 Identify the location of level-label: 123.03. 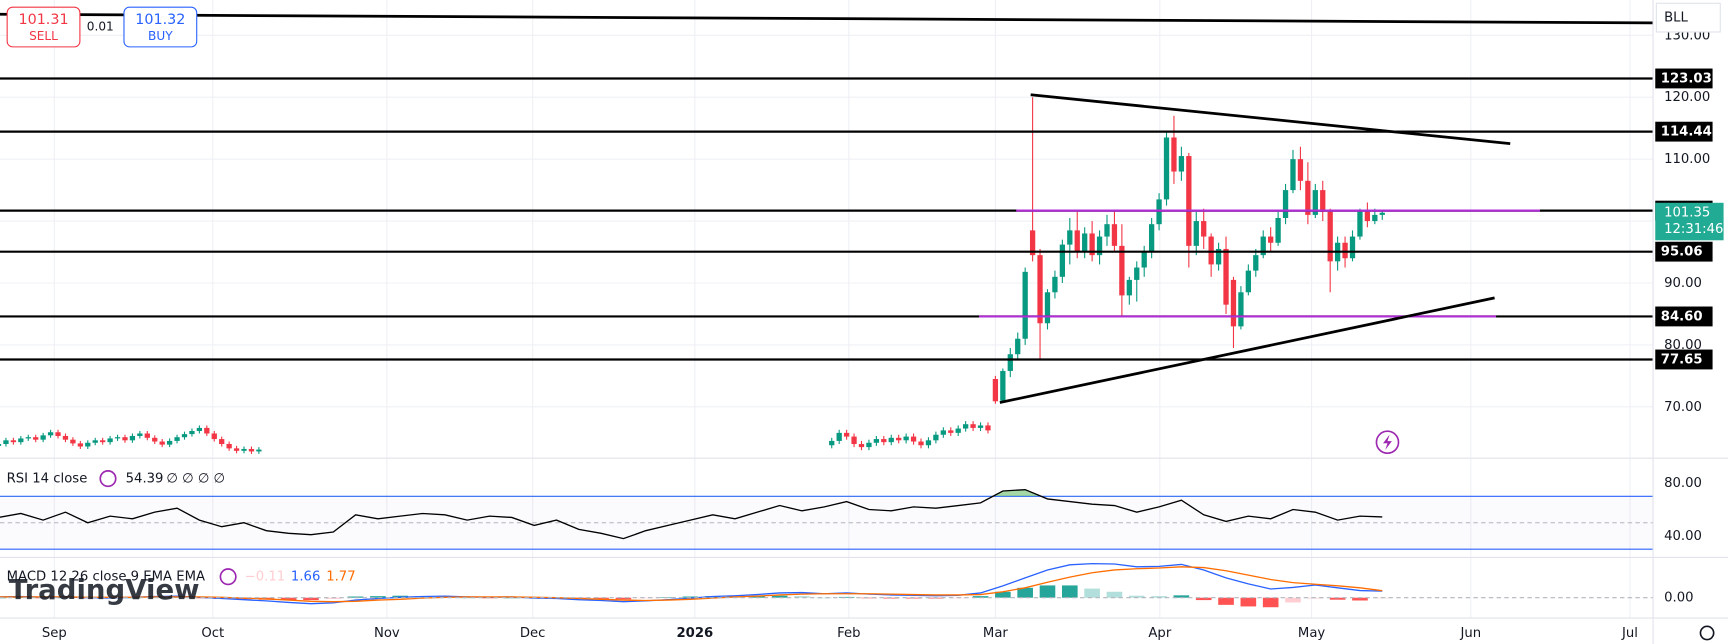
(1686, 78).